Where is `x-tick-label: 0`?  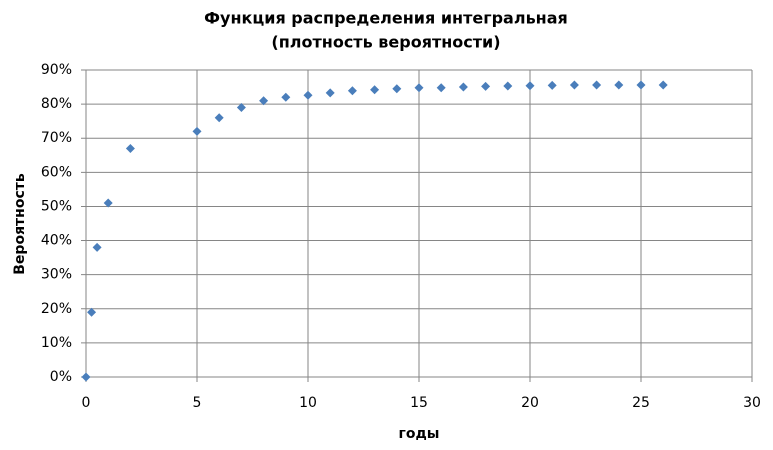 x-tick-label: 0 is located at coordinates (86, 403).